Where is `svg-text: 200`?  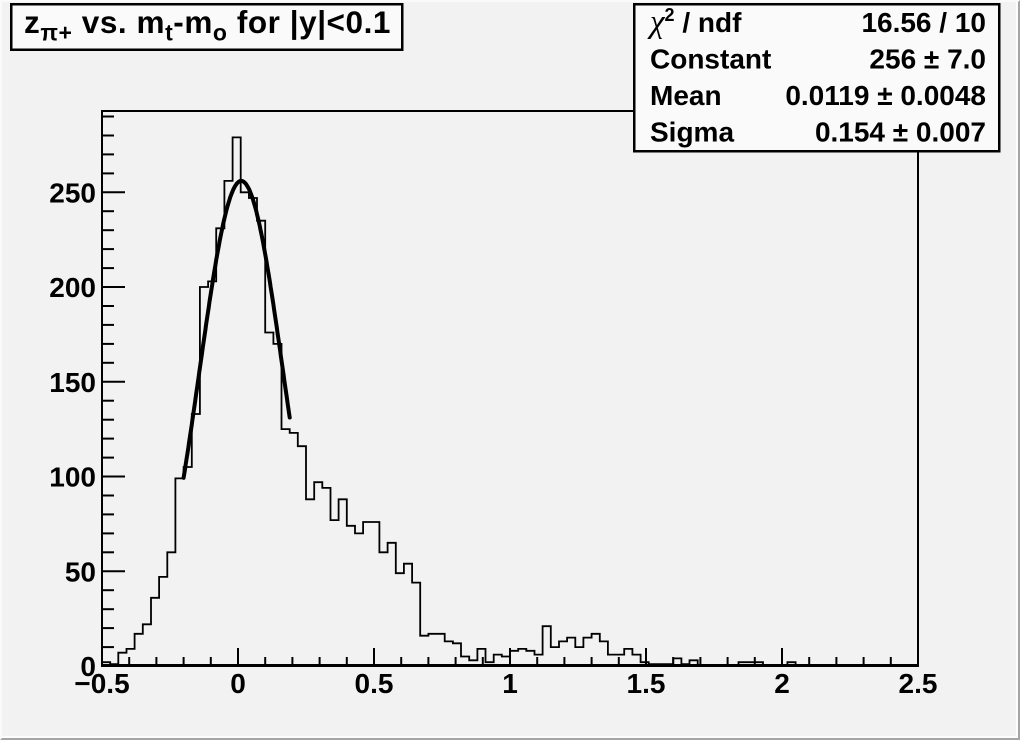
svg-text: 200 is located at coordinates (72, 287).